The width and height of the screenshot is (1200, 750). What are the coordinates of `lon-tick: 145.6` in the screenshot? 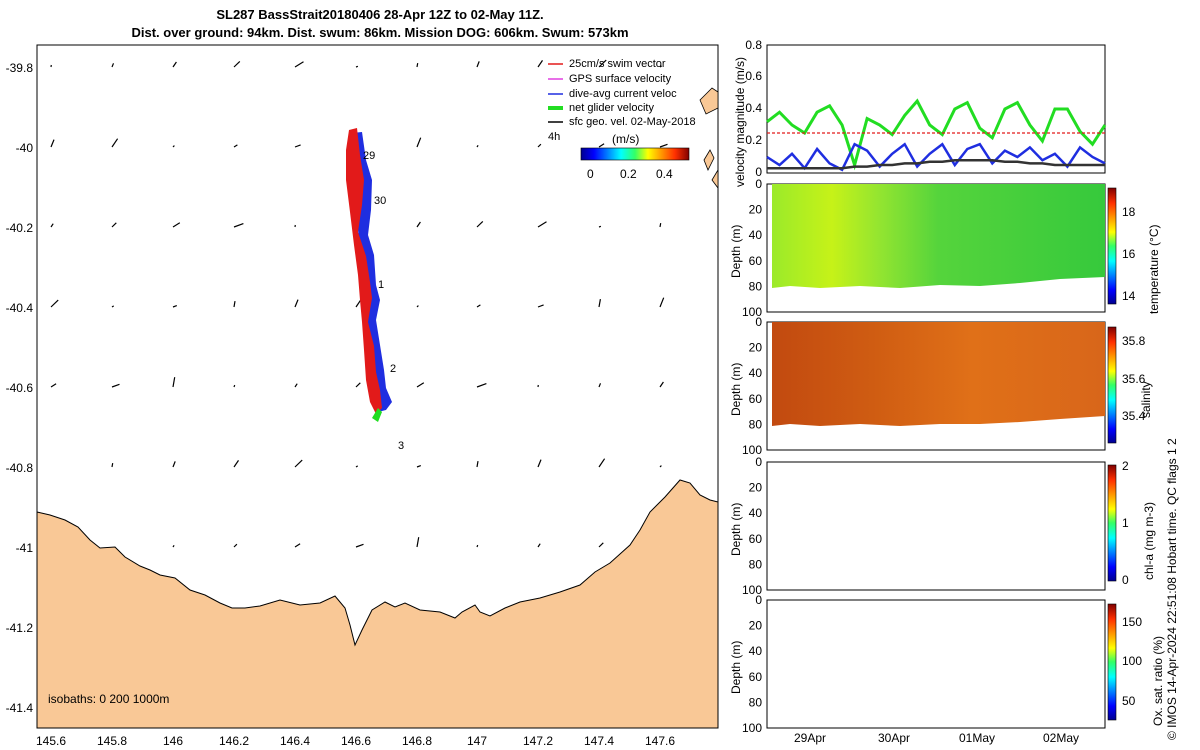 It's located at (51, 741).